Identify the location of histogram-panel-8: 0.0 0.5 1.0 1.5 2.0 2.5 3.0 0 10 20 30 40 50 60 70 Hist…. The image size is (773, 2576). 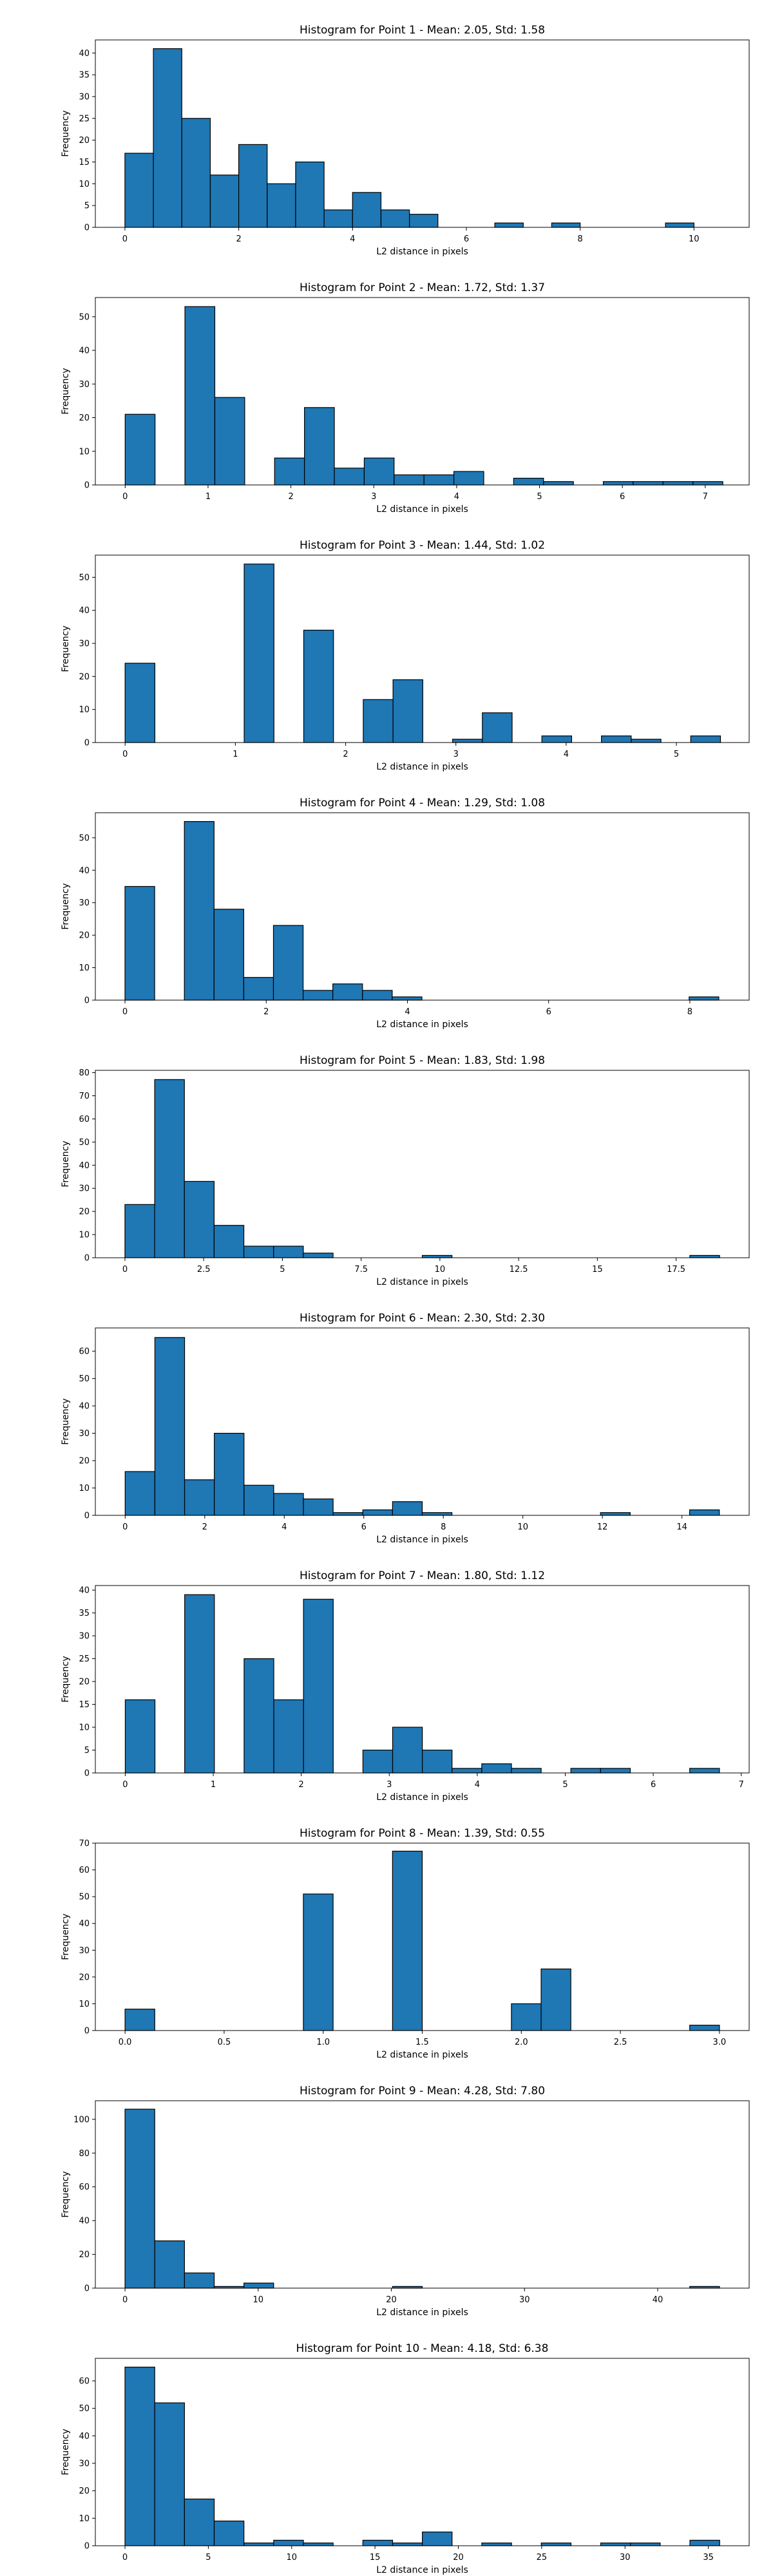
(405, 1944).